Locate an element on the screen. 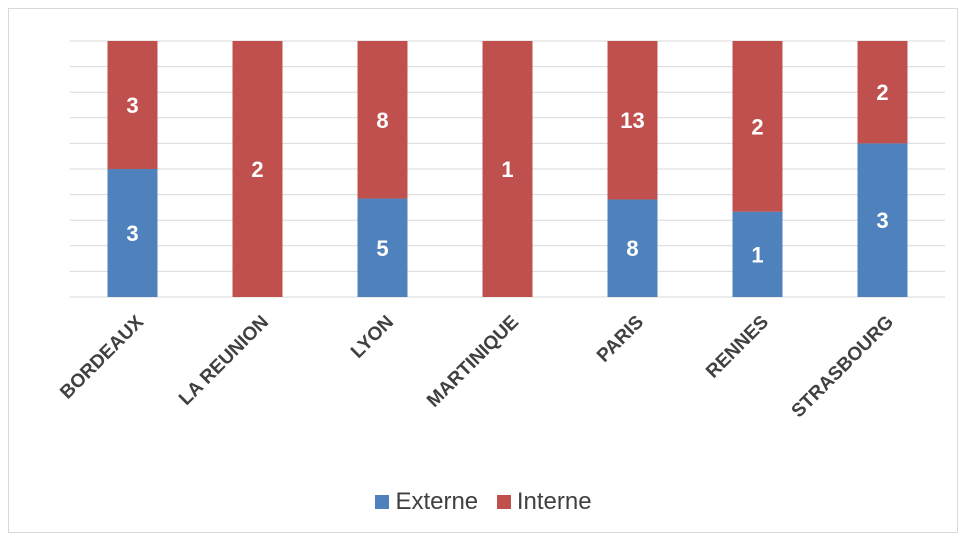  bar-externe-bordeaux is located at coordinates (132, 233).